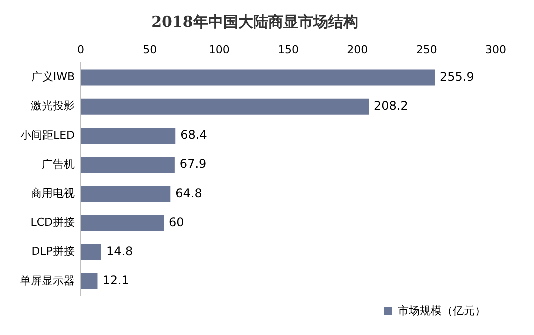  Describe the element at coordinates (194, 135) in the screenshot. I see `data-label: 68.4` at that location.